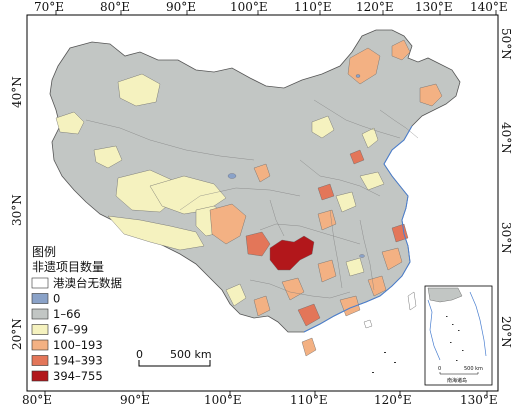  Describe the element at coordinates (489, 7) in the screenshot. I see `top-tick: 140°E` at that location.